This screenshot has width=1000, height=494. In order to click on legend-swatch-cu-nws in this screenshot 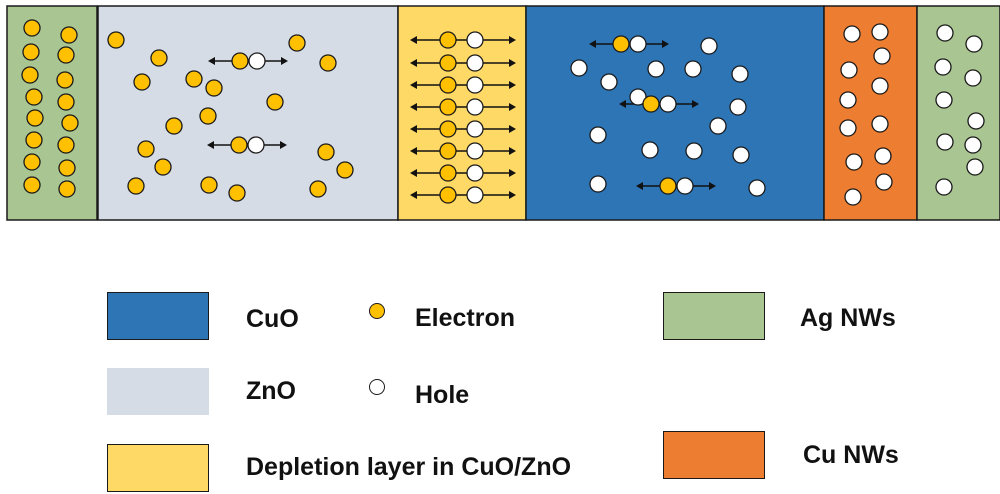, I will do `click(714, 455)`.